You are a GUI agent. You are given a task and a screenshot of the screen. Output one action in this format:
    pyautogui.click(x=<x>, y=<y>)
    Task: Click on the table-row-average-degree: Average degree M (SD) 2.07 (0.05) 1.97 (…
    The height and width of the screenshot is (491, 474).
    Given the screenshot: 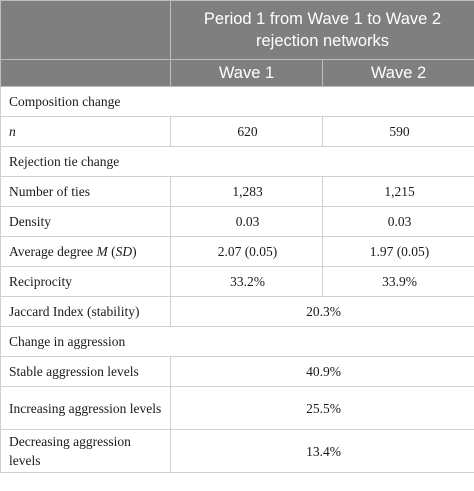 What is the action you would take?
    pyautogui.click(x=237, y=251)
    